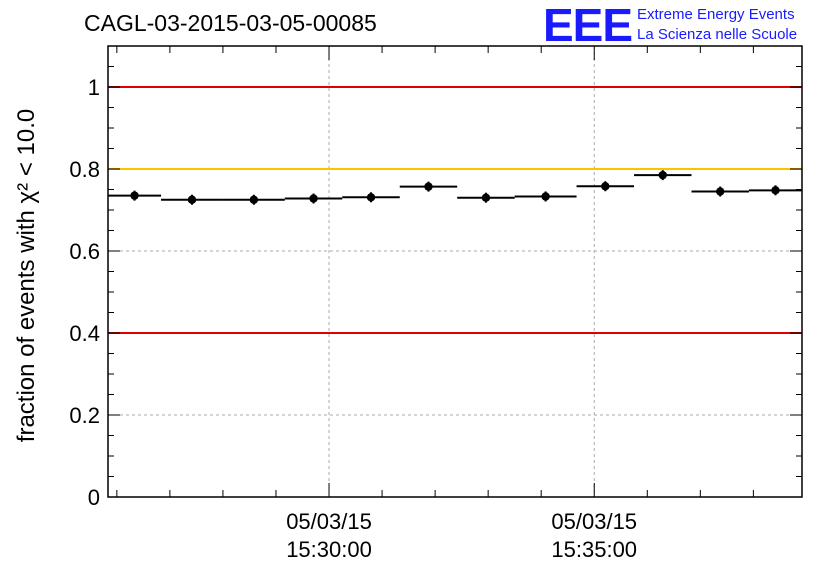 The image size is (836, 572). What do you see at coordinates (329, 549) in the screenshot?
I see `x-tick-label-time: 15:30:00` at bounding box center [329, 549].